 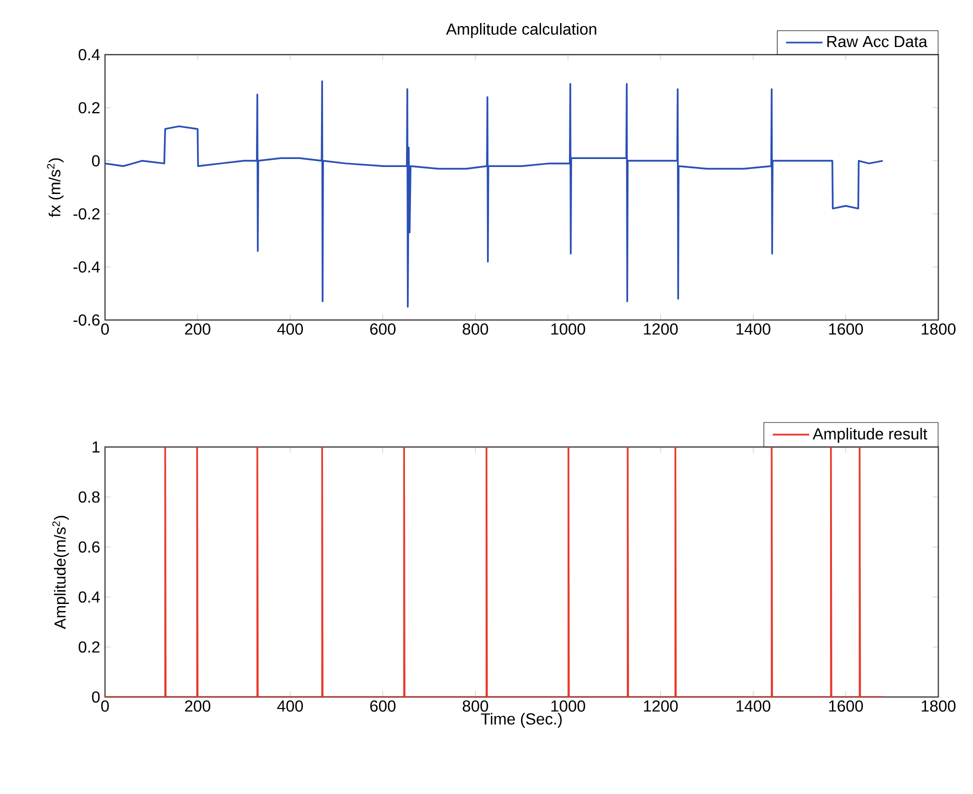 I want to click on legend-label: Raw Acc Data, so click(x=877, y=42).